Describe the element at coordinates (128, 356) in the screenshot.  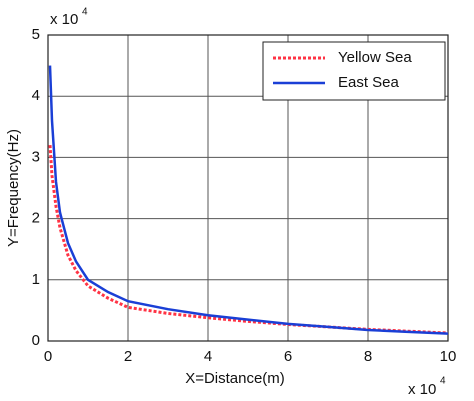
I see `x-tick-label: 2` at that location.